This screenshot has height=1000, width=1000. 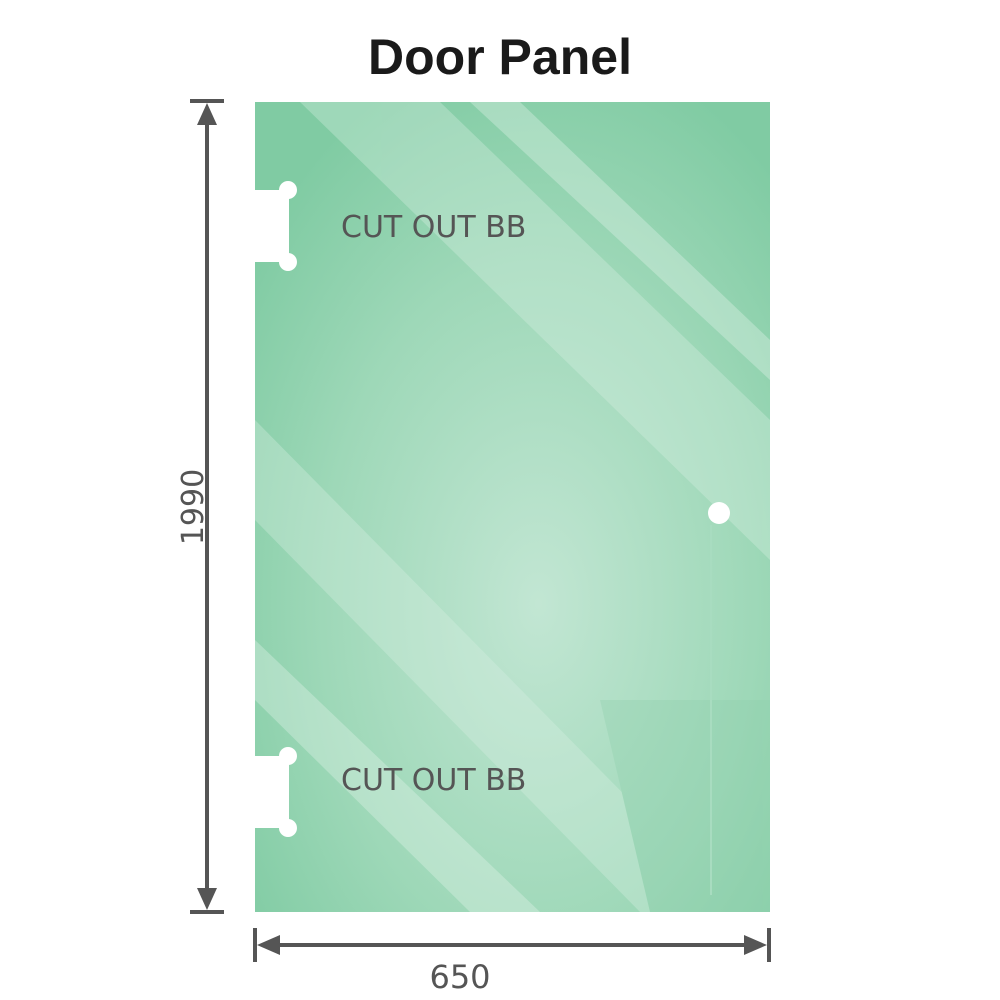 I want to click on diagram-title: Door Panel, so click(x=500, y=57).